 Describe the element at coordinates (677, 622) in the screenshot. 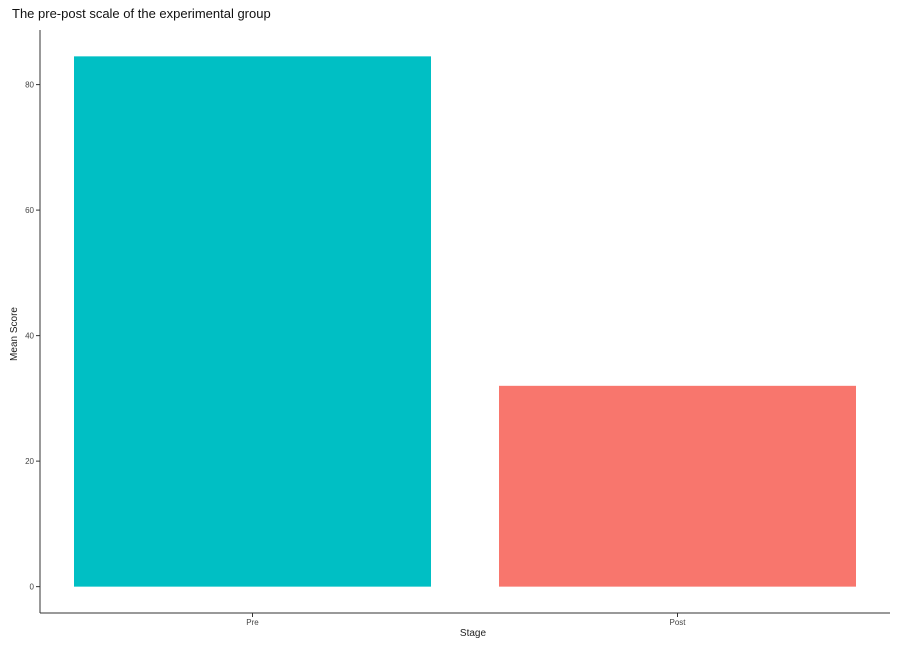

I see `x-tick-label: Post` at that location.